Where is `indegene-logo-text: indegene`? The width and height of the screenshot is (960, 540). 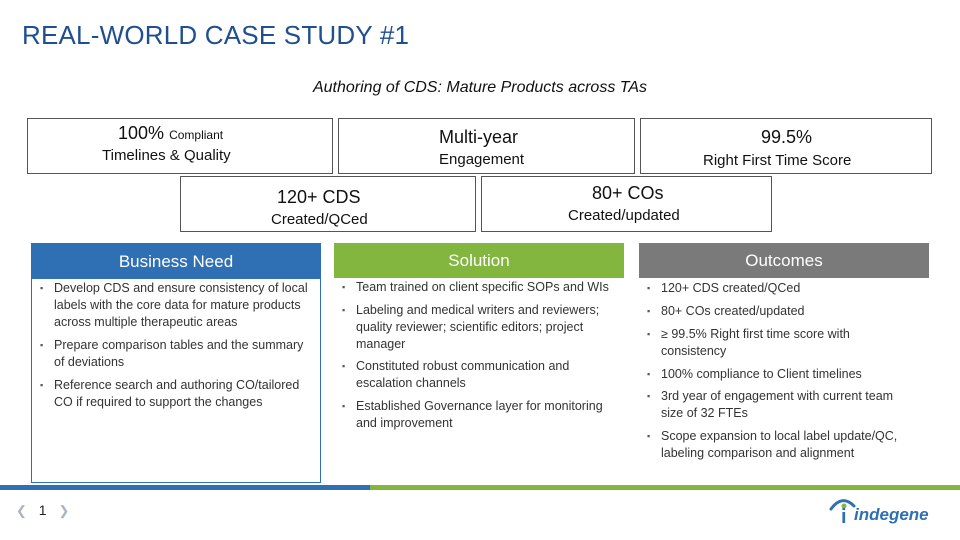
indegene-logo-text: indegene is located at coordinates (891, 514).